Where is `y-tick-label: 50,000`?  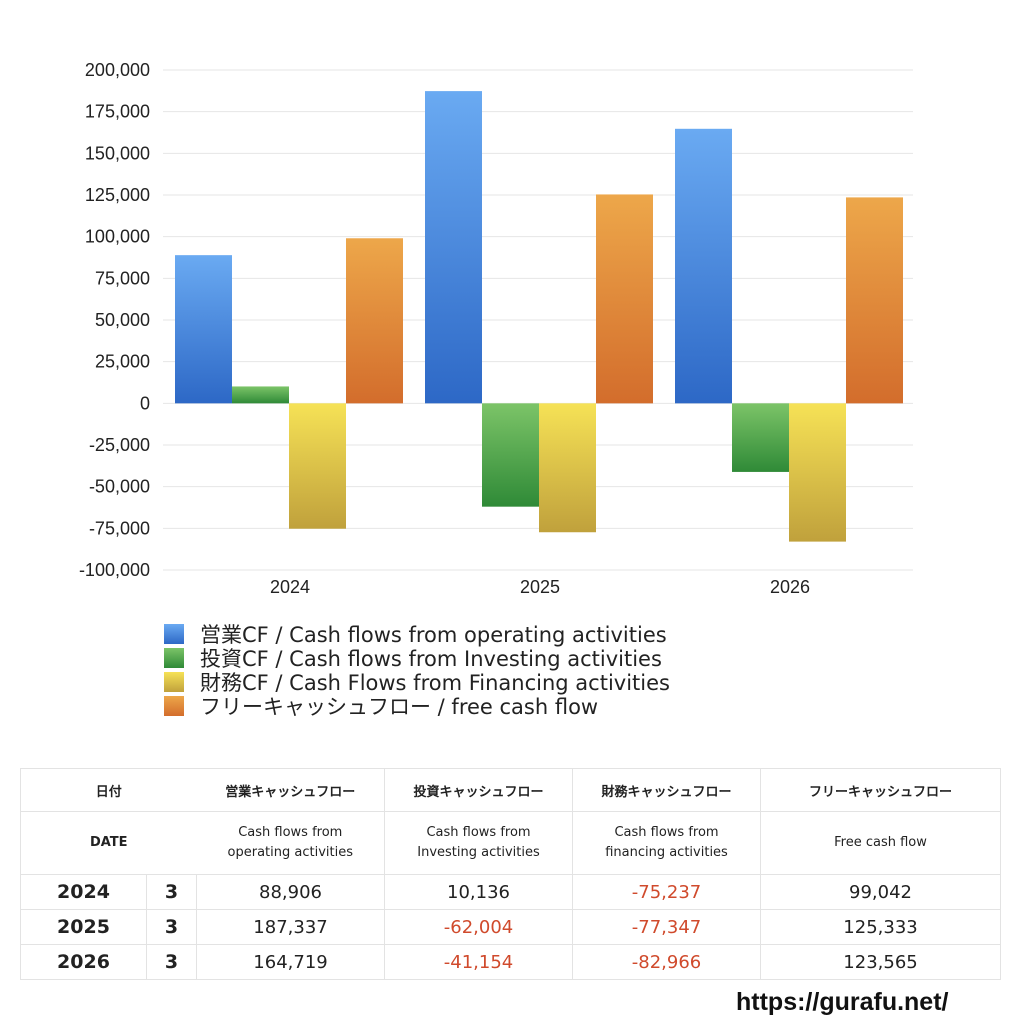
y-tick-label: 50,000 is located at coordinates (122, 320).